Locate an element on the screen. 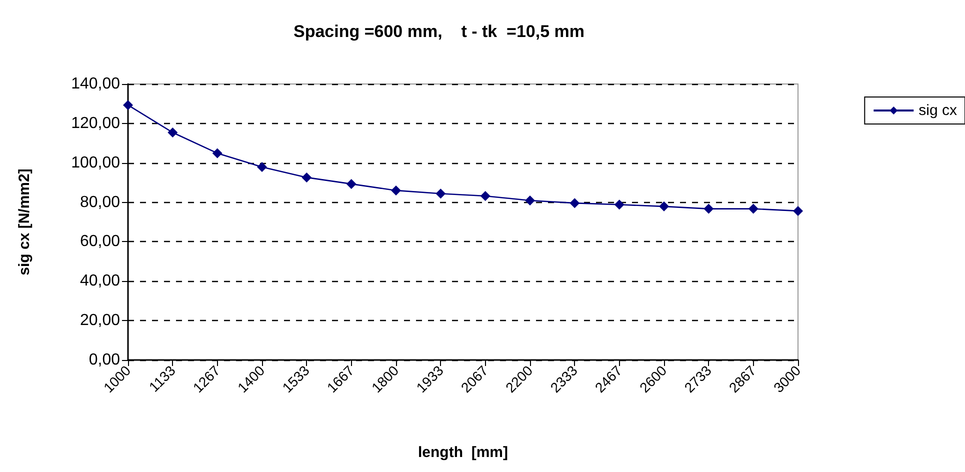 The height and width of the screenshot is (472, 965). y-axis-title: sig cx [N/mm2] is located at coordinates (24, 222).